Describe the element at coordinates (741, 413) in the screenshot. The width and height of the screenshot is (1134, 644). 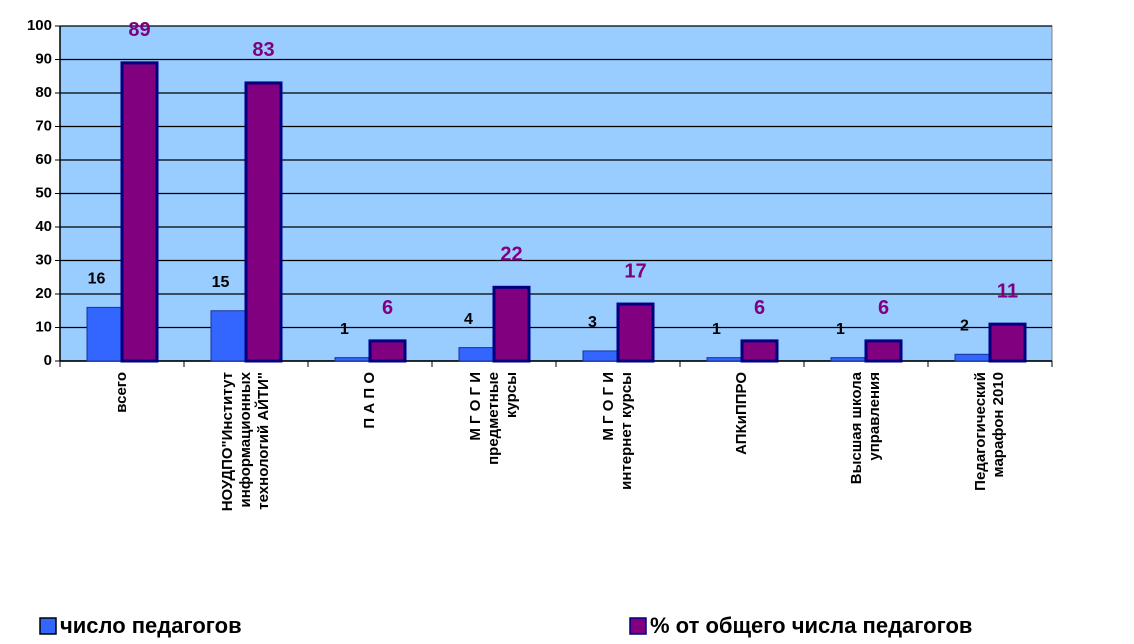
I see `x-tick-label: АПКиППРО` at that location.